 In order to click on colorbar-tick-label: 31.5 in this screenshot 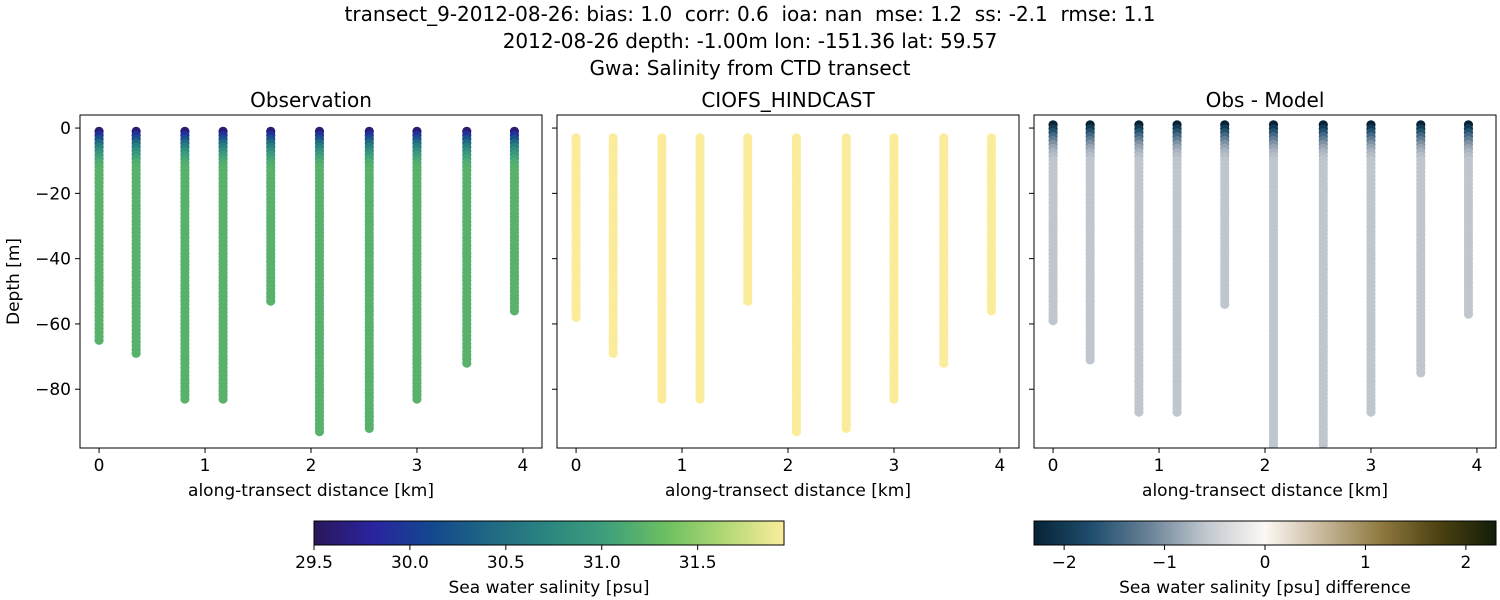, I will do `click(698, 563)`.